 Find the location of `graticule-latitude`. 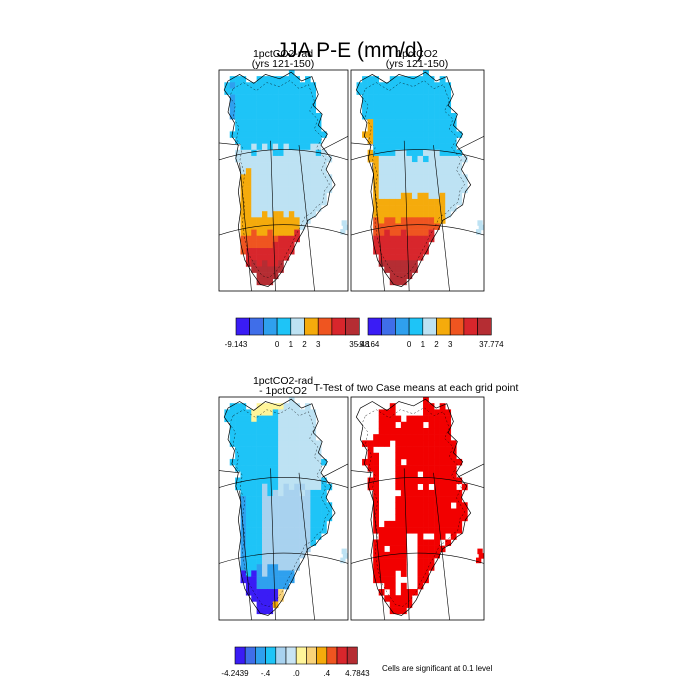

graticule-latitude is located at coordinates (283, 230).